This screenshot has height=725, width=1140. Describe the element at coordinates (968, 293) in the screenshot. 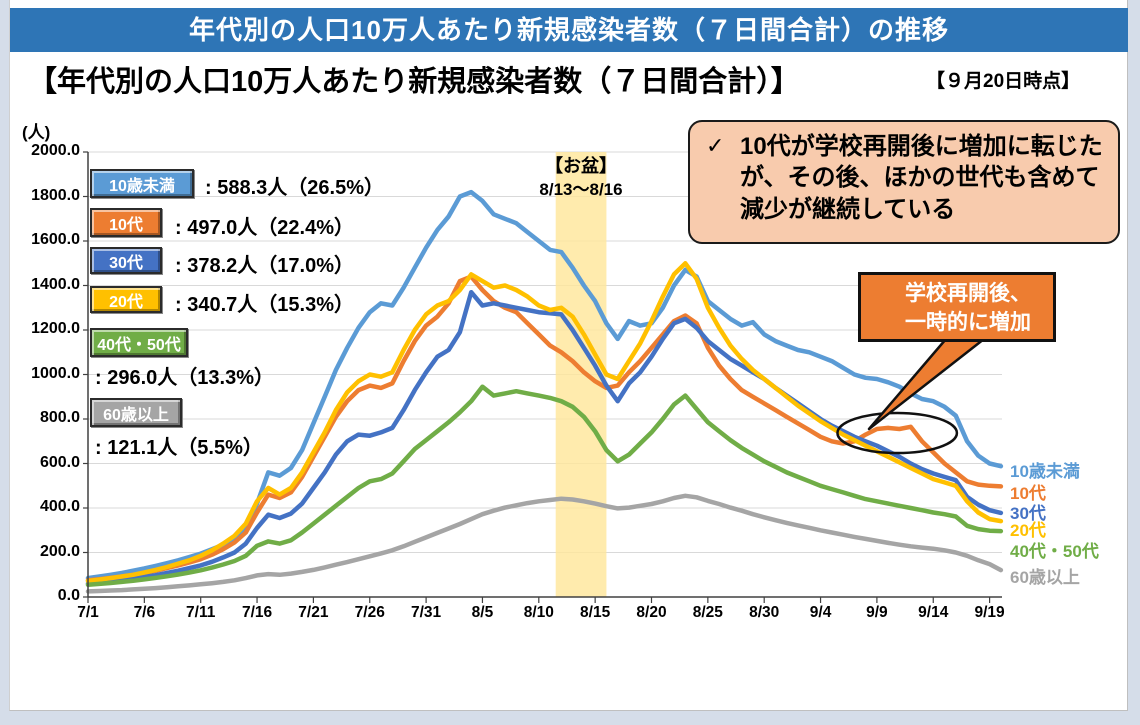

I see `callout-line-1: 学校再開後、` at that location.